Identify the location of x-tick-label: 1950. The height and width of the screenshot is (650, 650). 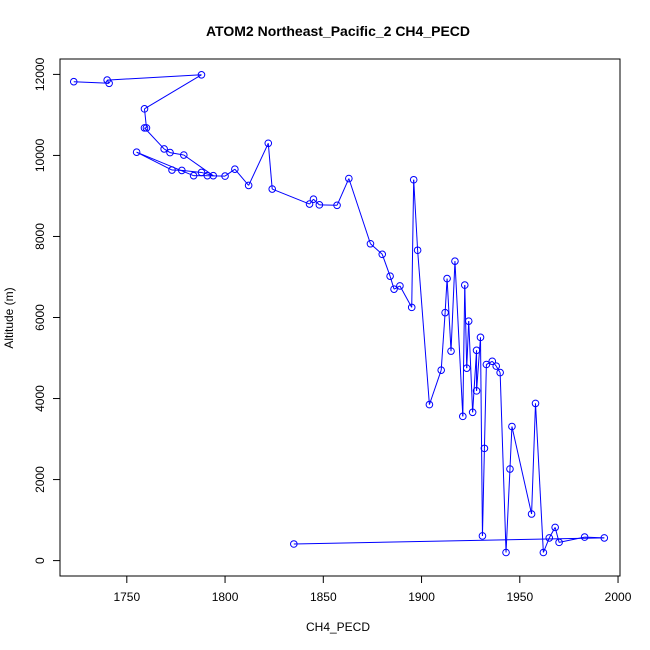
(519, 597).